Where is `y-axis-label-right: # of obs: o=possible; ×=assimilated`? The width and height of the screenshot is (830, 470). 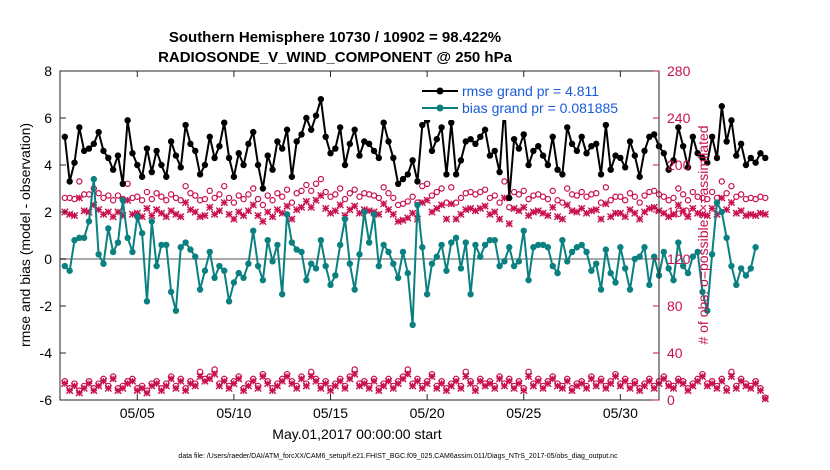
y-axis-label-right: # of obs: o=possible; ×=assimilated is located at coordinates (703, 234).